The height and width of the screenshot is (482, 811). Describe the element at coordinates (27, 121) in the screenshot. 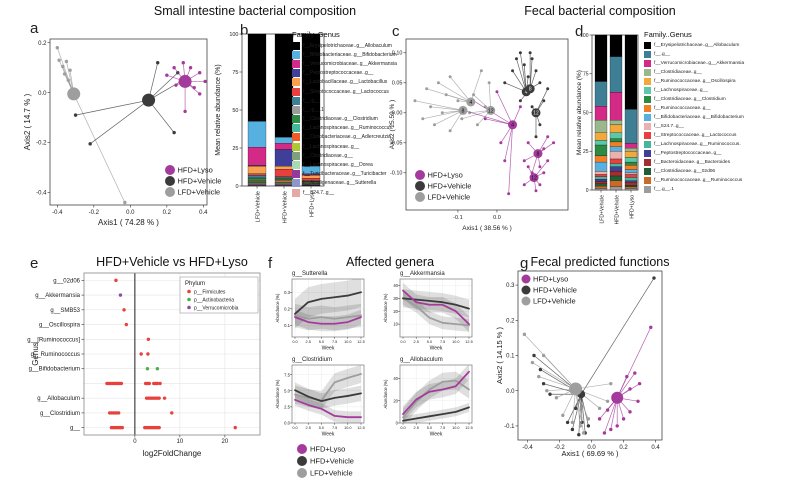

I see `svg-text: Axis2 ( 14.7 % )` at that location.